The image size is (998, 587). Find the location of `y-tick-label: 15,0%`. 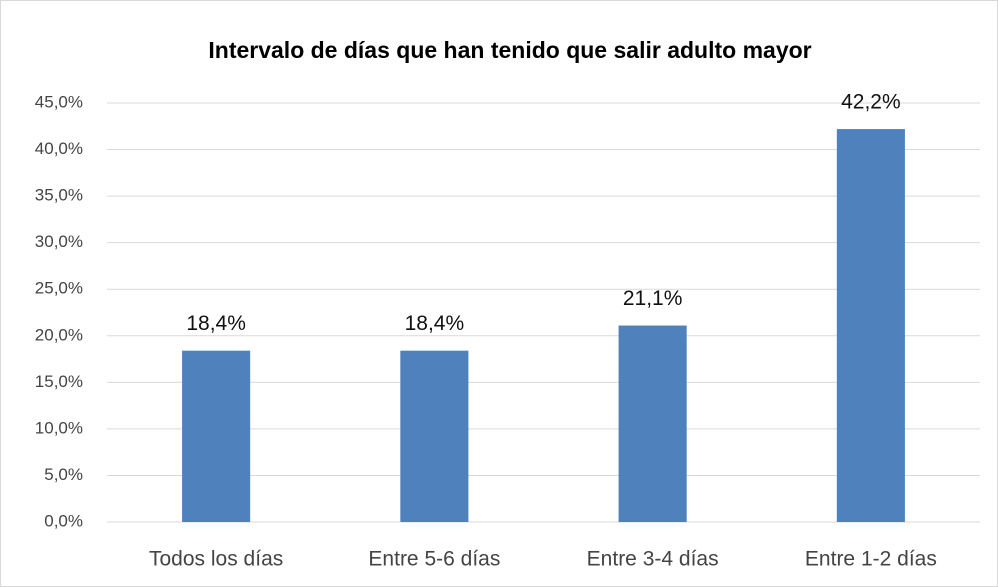

y-tick-label: 15,0% is located at coordinates (59, 381).